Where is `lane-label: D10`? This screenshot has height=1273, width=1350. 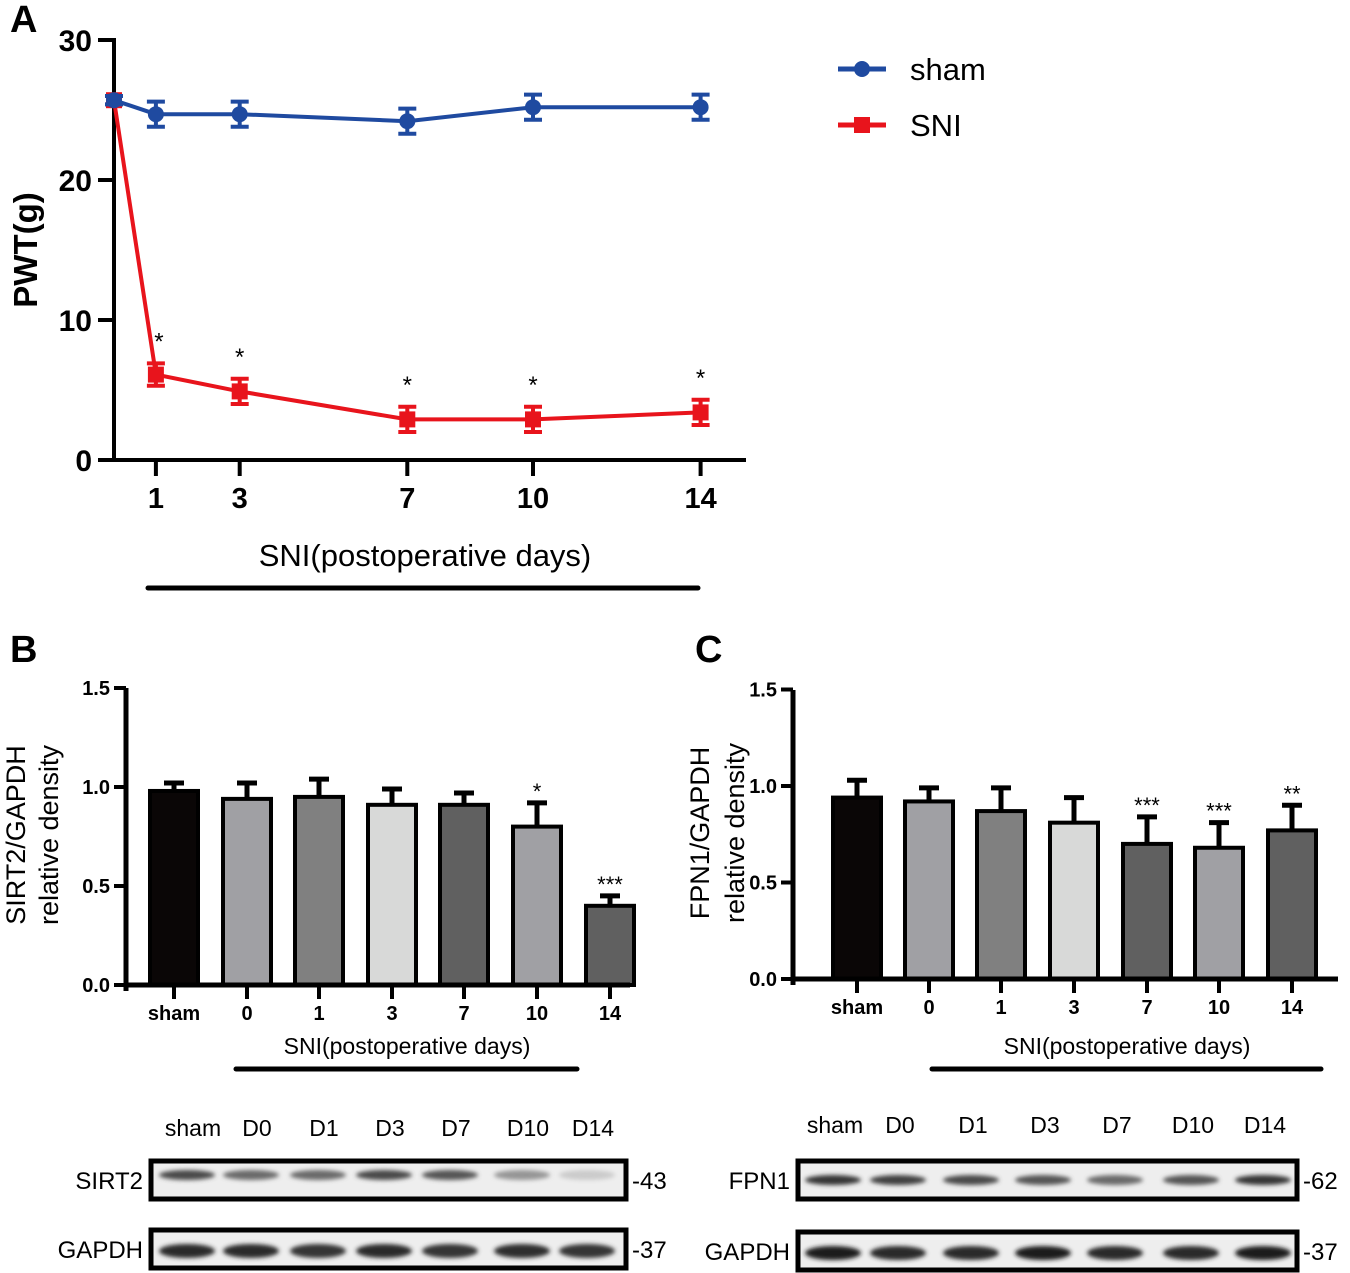 lane-label: D10 is located at coordinates (528, 1128).